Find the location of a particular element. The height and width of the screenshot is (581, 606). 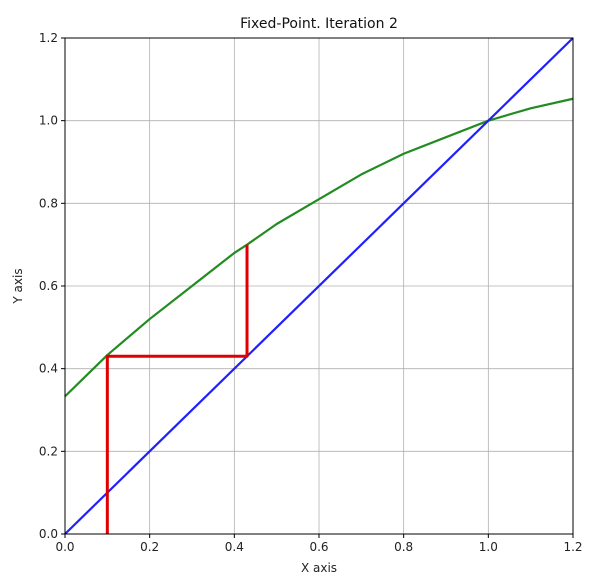

y-tick-label: 0.2 is located at coordinates (48, 451).